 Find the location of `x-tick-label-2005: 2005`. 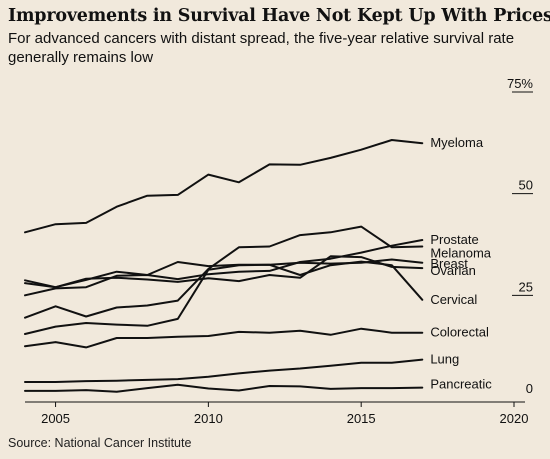

x-tick-label-2005: 2005 is located at coordinates (55, 418).